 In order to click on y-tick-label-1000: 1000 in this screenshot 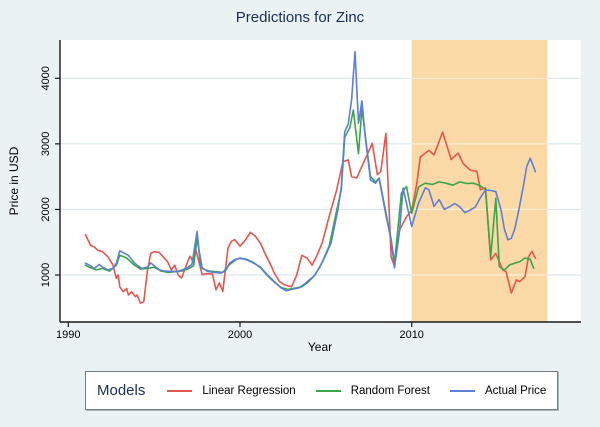, I will do `click(46, 275)`.